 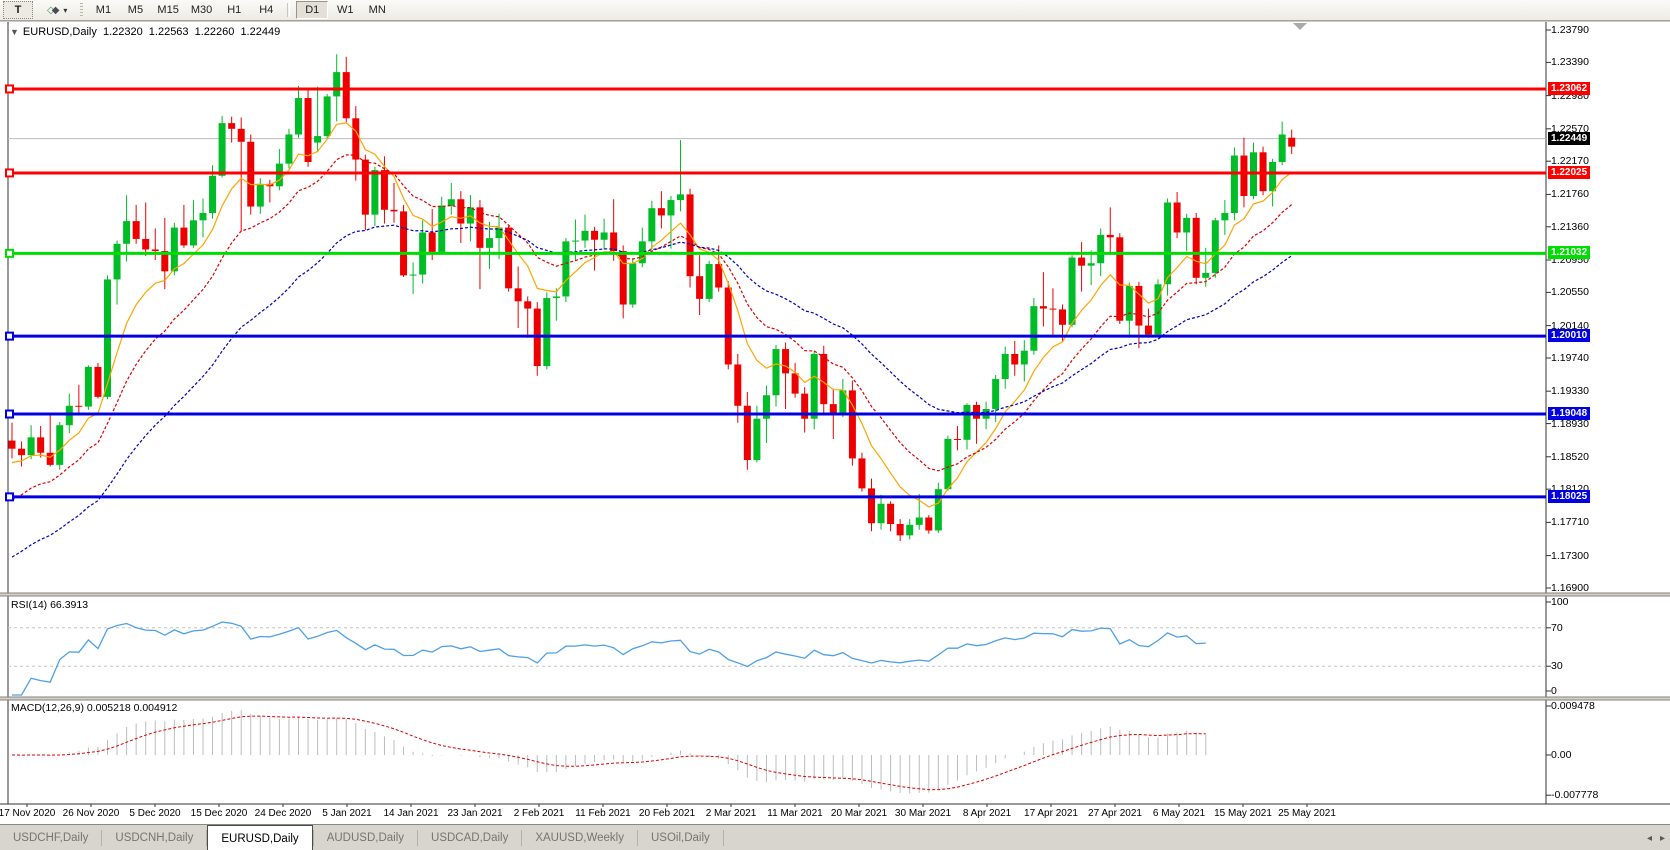 I want to click on timeframe-button-m5: M5, so click(x=135, y=10).